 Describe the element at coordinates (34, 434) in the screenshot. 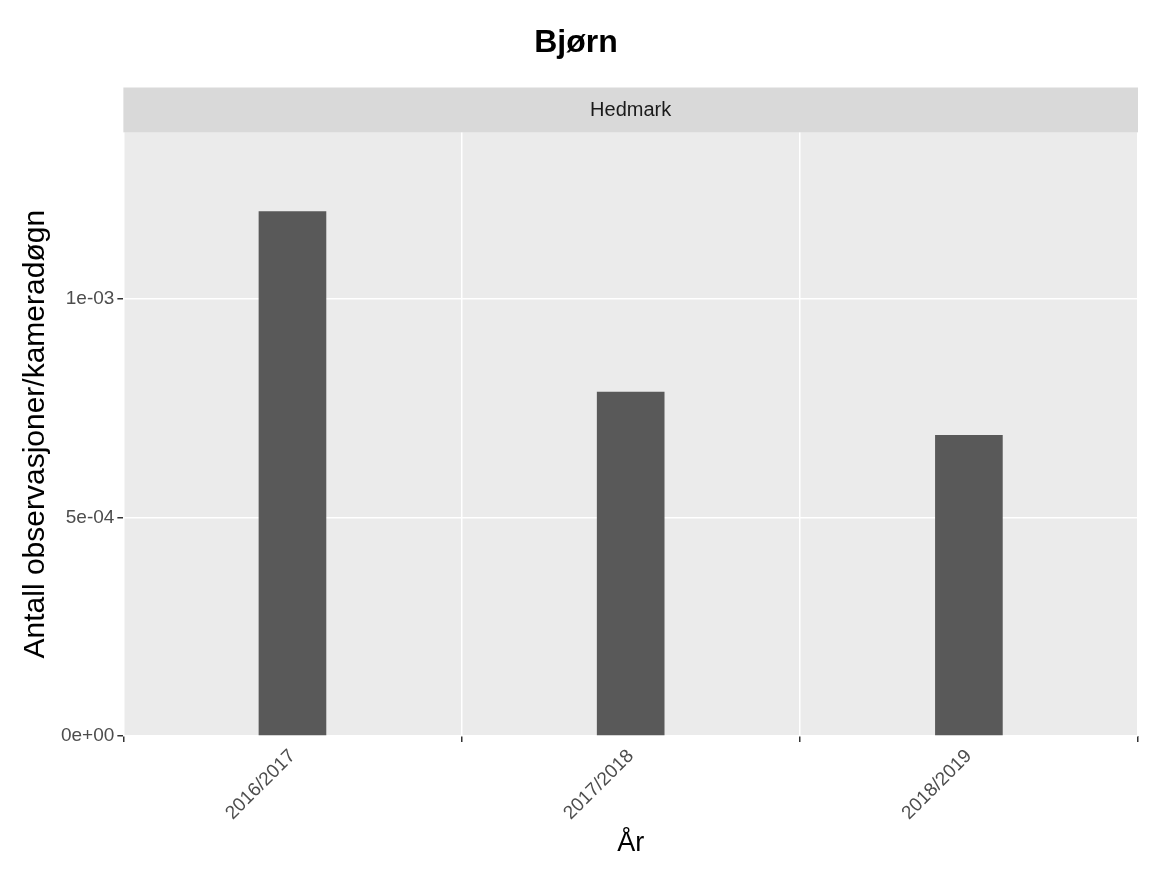

I see `y-axis-title: Antall observasjoner/kameradøgn` at that location.